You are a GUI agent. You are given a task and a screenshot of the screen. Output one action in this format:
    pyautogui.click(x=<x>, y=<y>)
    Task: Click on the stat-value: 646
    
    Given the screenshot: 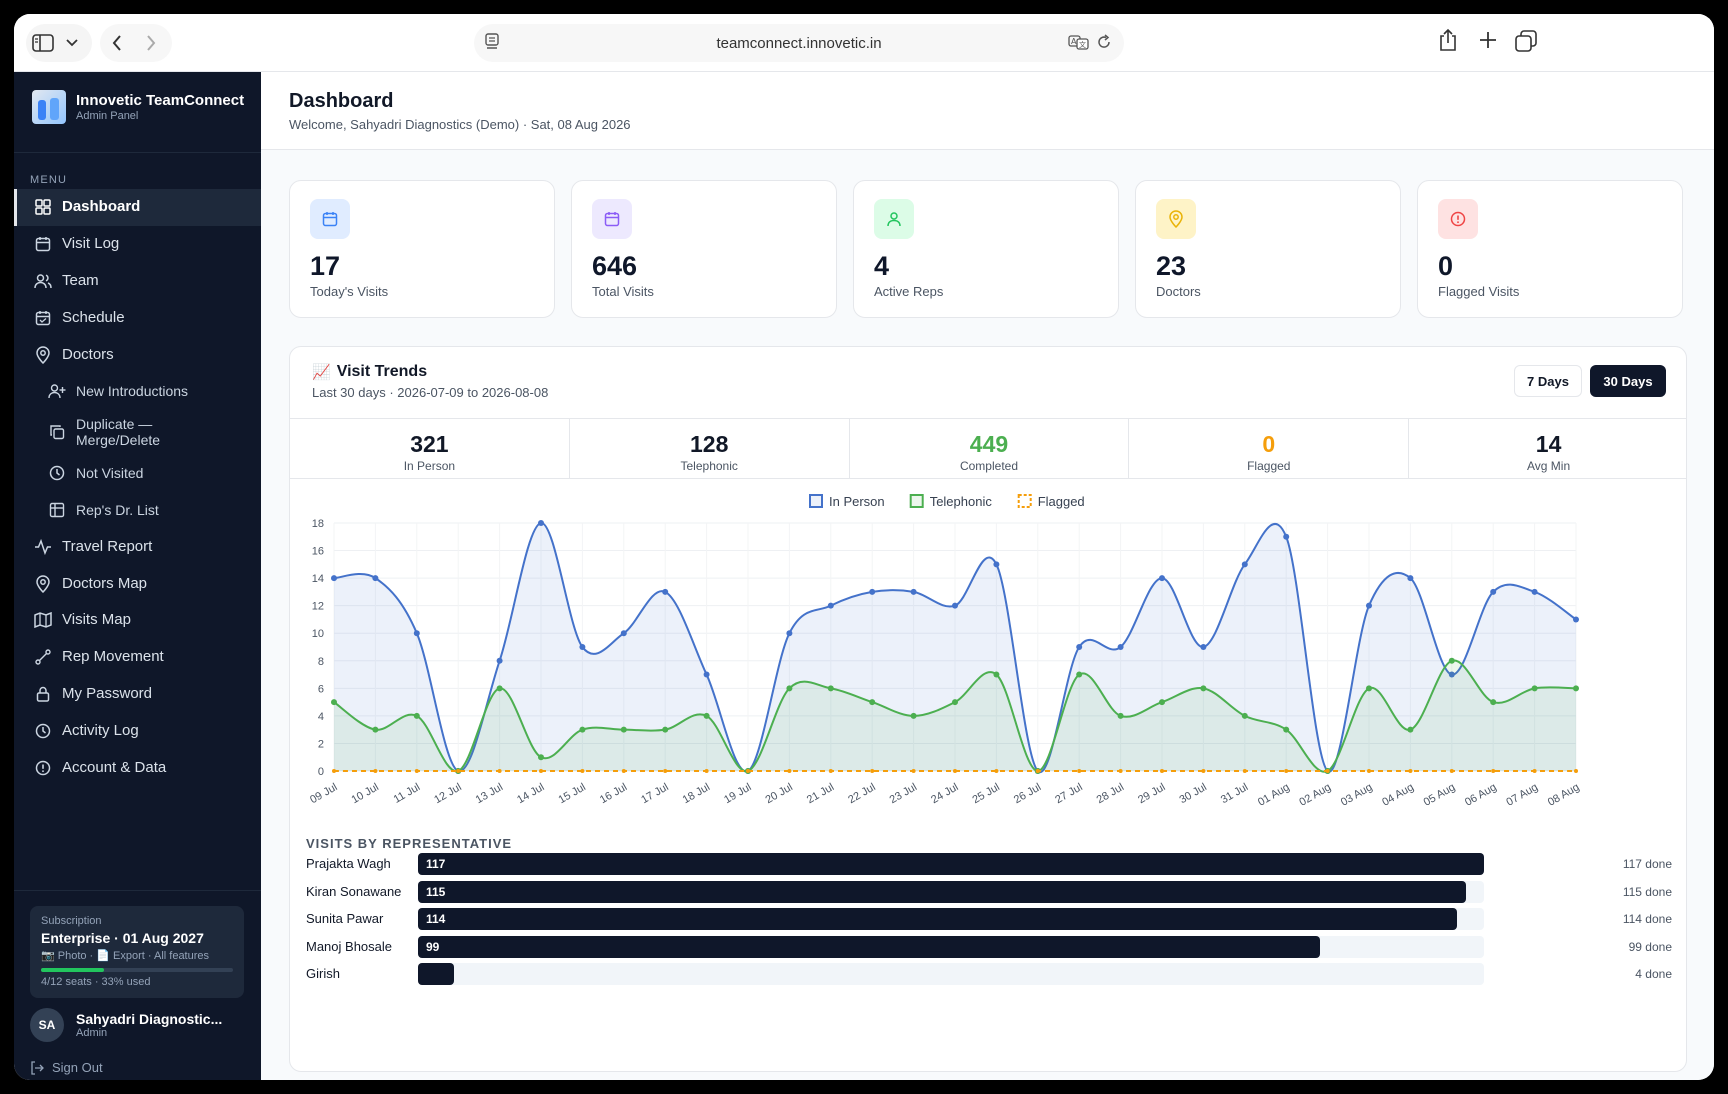 What is the action you would take?
    pyautogui.click(x=615, y=266)
    